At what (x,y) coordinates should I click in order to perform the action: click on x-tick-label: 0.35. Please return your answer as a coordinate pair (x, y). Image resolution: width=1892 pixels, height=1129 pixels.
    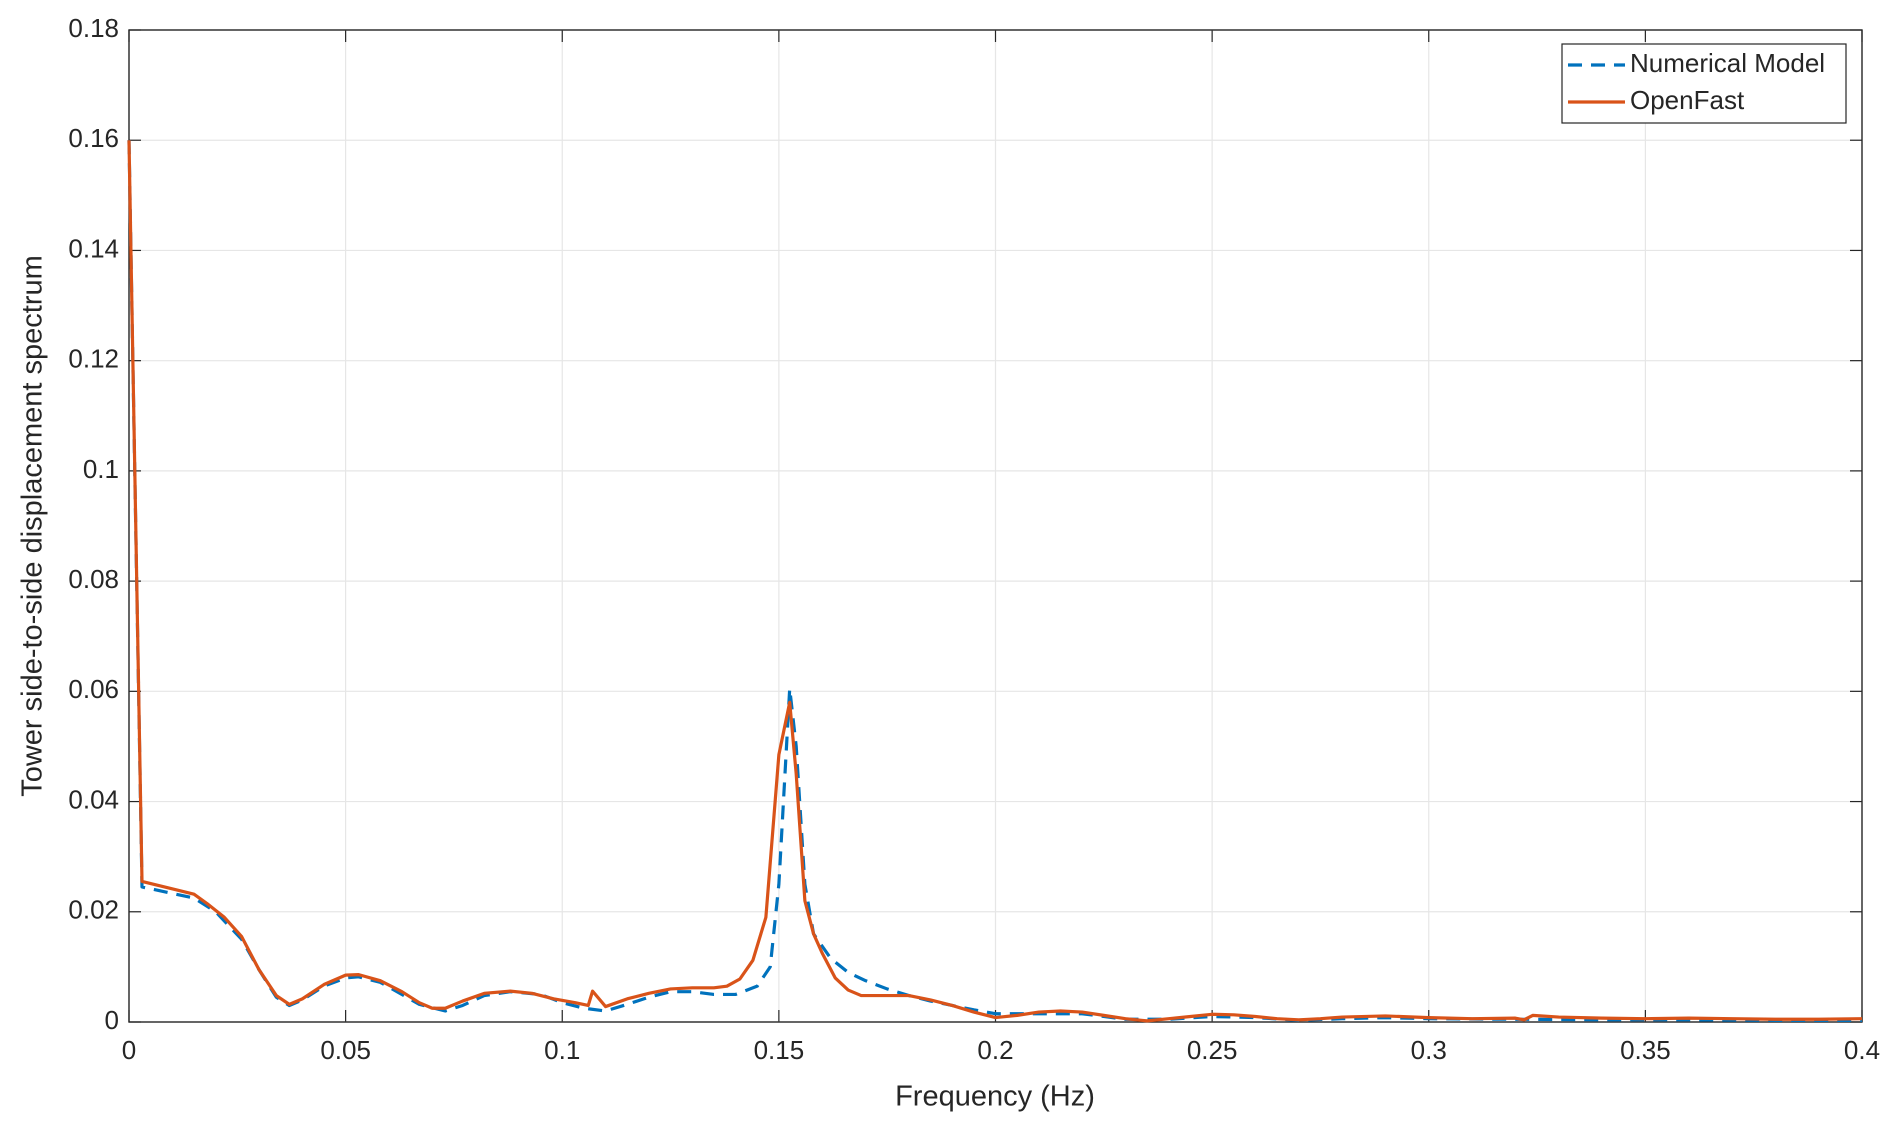
    Looking at the image, I should click on (1645, 1050).